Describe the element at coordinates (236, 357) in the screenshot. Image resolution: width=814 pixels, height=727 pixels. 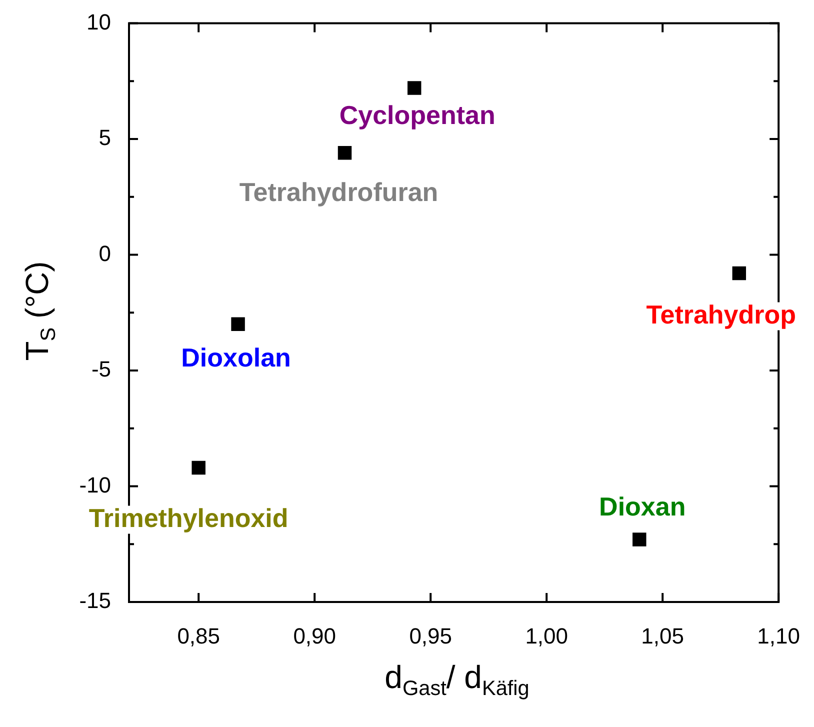
I see `series-label: Dioxolan` at that location.